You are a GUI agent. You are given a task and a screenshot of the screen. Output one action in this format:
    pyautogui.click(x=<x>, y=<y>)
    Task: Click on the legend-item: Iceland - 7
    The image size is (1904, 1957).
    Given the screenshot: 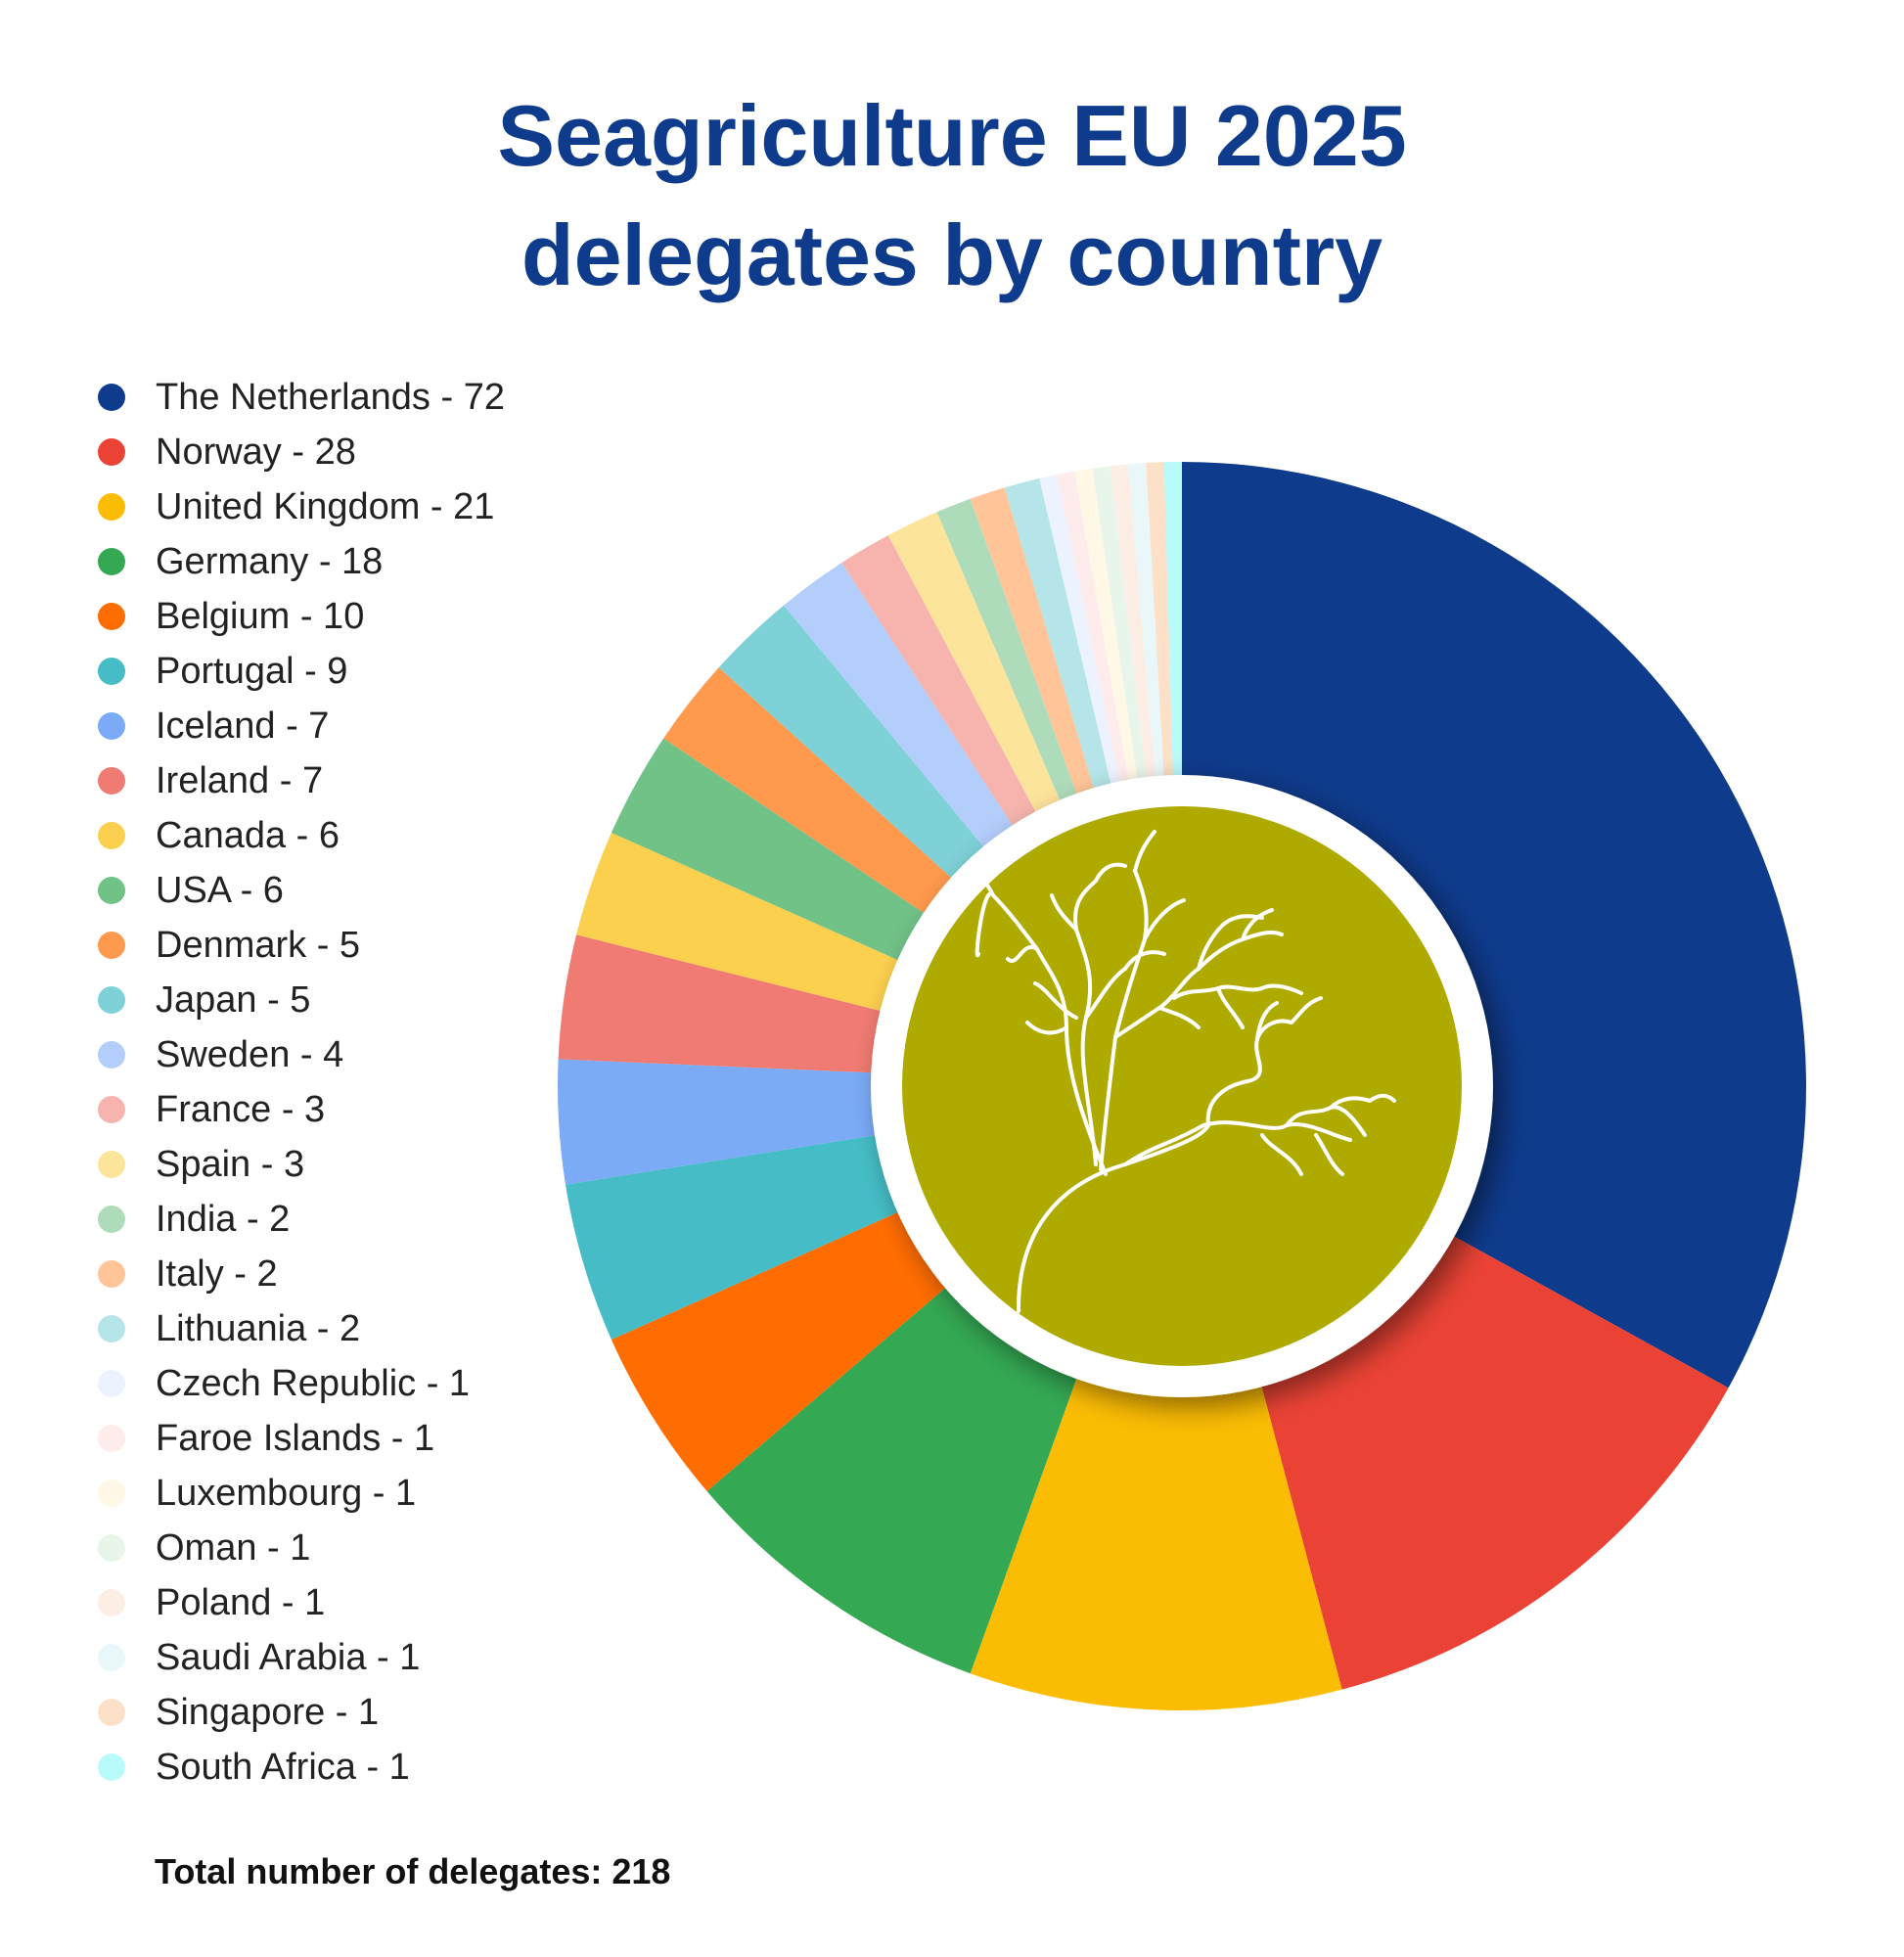 What is the action you would take?
    pyautogui.click(x=299, y=726)
    